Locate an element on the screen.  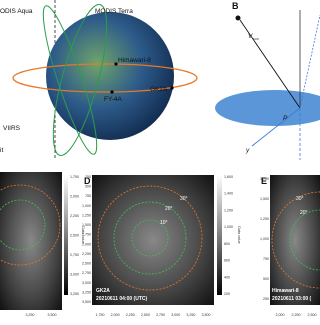
caption: Himawari-8 is located at coordinates (285, 291).